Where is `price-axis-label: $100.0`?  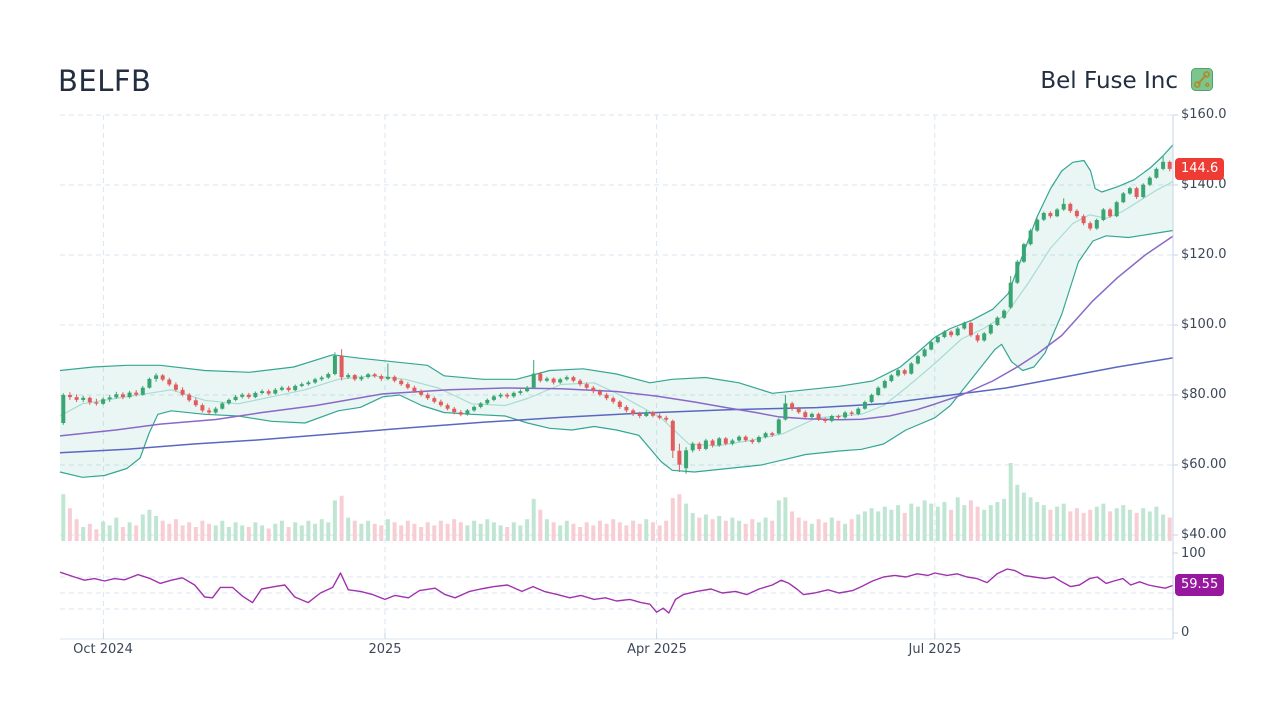 price-axis-label: $100.0 is located at coordinates (1204, 324).